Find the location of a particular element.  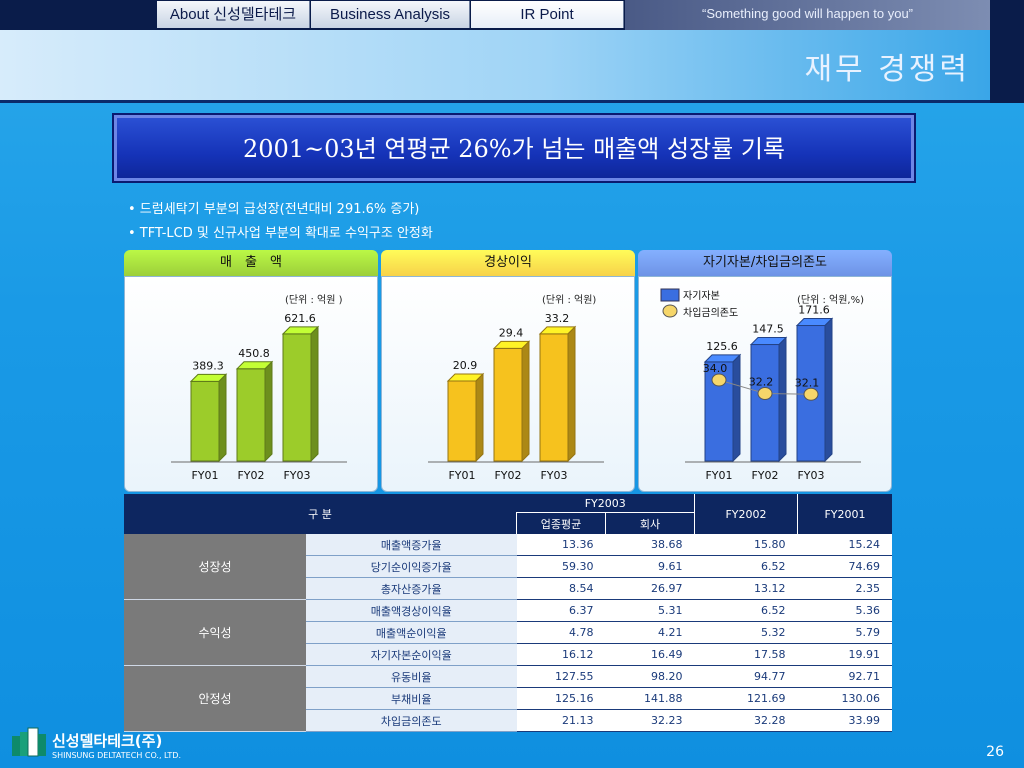

table-row: 매출액순이익율 4.78 4.21 5.32 5.79 is located at coordinates (508, 632).